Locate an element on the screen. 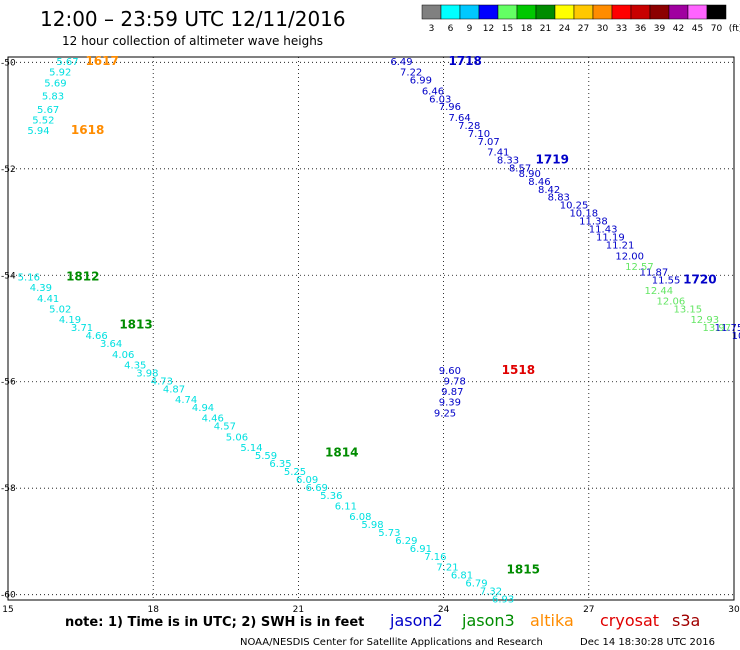 Image resolution: width=740 pixels, height=650 pixels. wave-height-label: 6.29 is located at coordinates (406, 541).